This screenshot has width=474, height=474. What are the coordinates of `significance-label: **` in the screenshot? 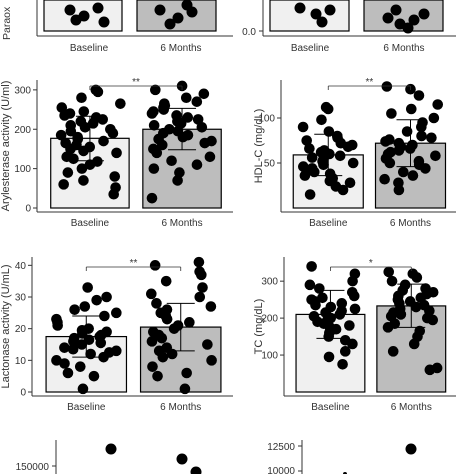 It's located at (369, 82).